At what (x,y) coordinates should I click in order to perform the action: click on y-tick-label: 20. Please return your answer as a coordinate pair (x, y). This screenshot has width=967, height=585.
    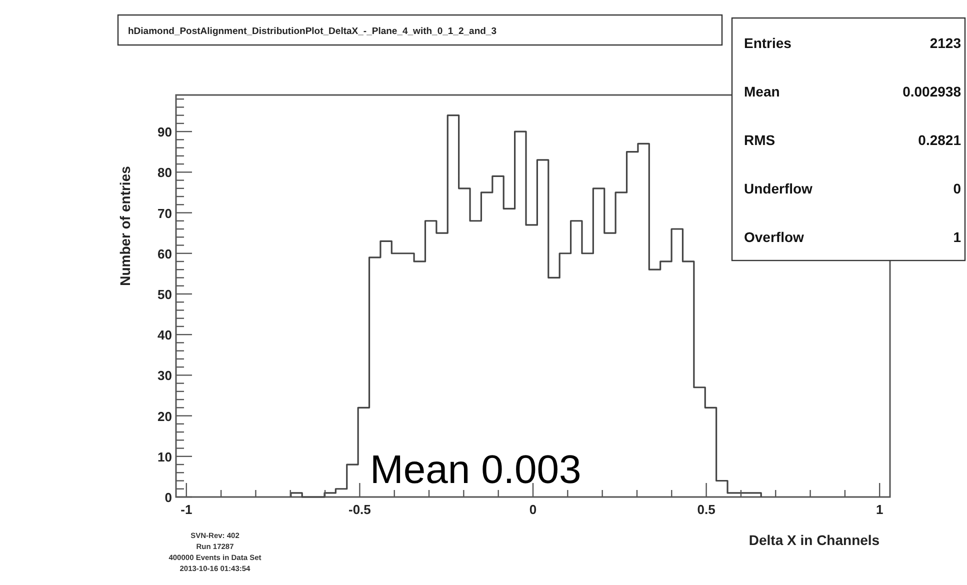
    Looking at the image, I should click on (165, 416).